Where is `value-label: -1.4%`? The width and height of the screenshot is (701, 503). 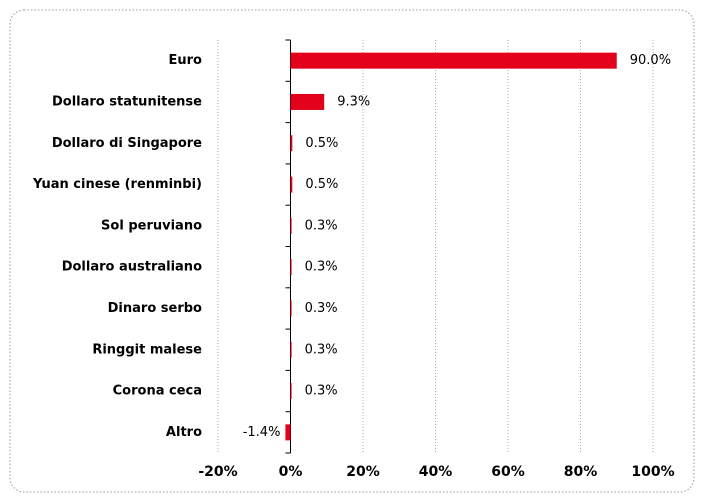
value-label: -1.4% is located at coordinates (262, 432).